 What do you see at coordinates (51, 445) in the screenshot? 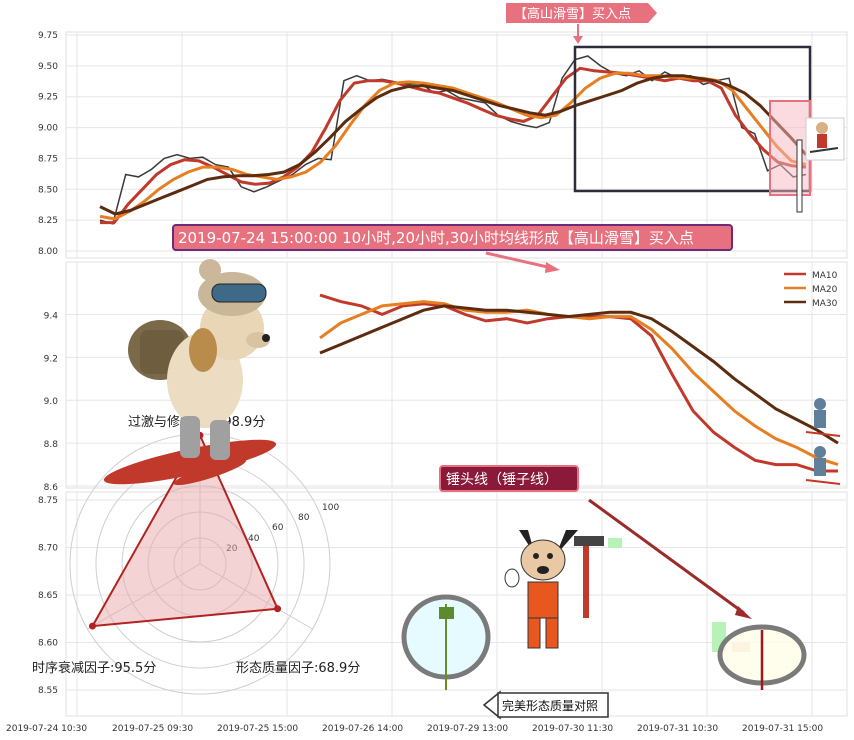
I see `middle-y-tick-label: 8.8` at bounding box center [51, 445].